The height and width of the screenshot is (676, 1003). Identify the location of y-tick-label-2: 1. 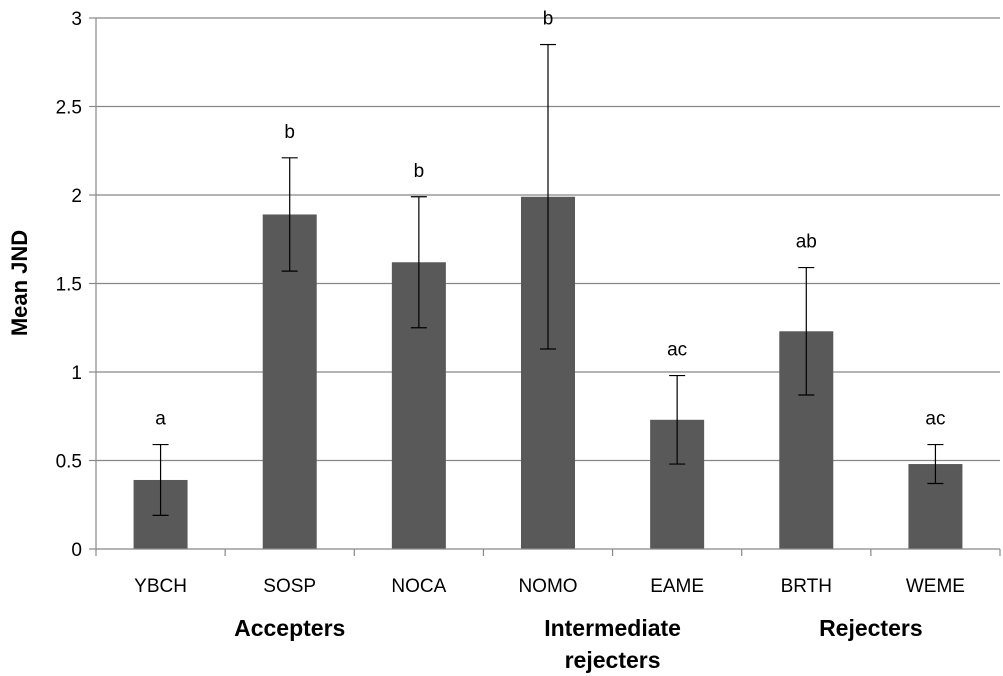
(76, 373).